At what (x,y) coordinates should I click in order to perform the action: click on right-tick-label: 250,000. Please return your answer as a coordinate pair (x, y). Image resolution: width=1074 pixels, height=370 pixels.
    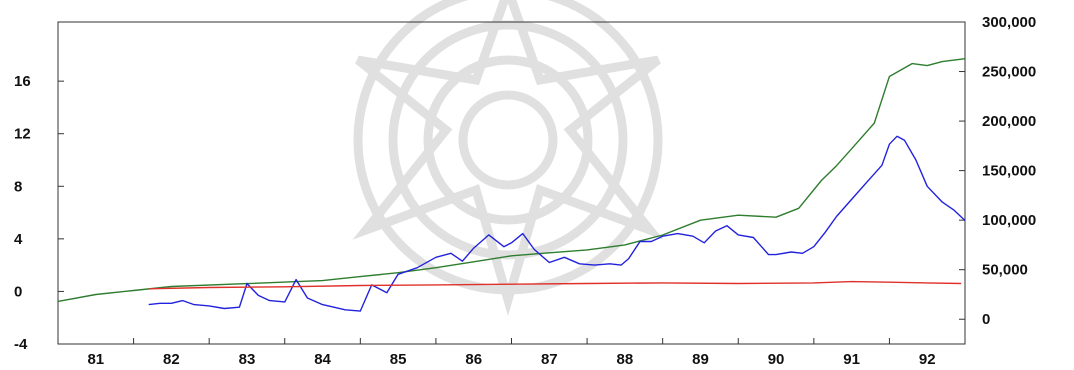
    Looking at the image, I should click on (1009, 72).